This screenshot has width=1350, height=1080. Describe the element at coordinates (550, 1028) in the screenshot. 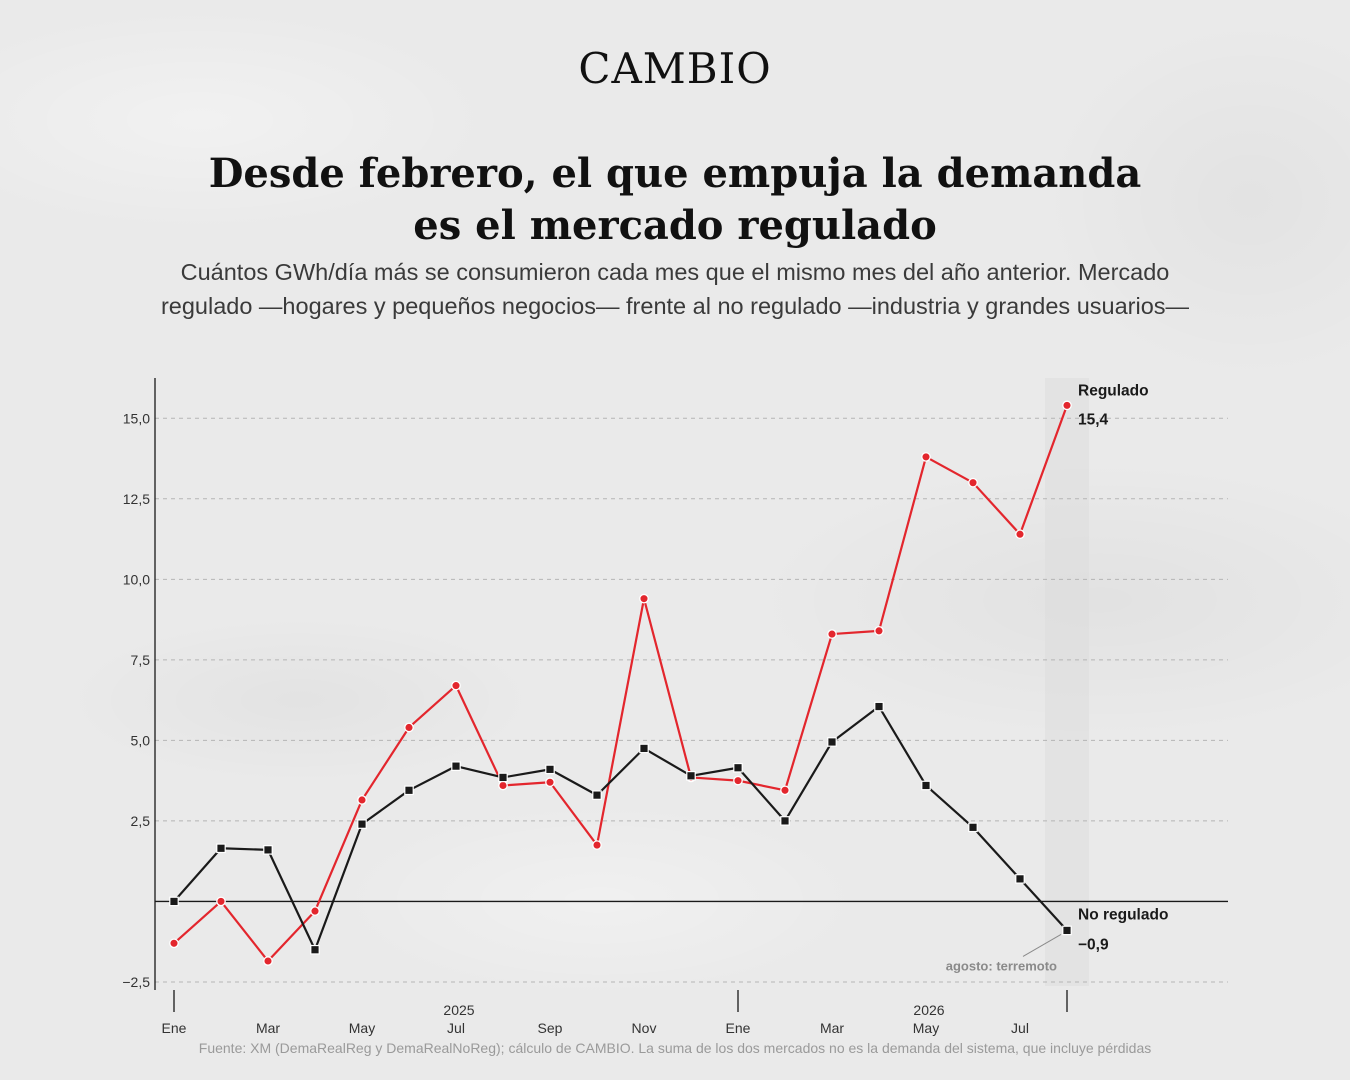

I see `x-tick-label: Sep` at that location.